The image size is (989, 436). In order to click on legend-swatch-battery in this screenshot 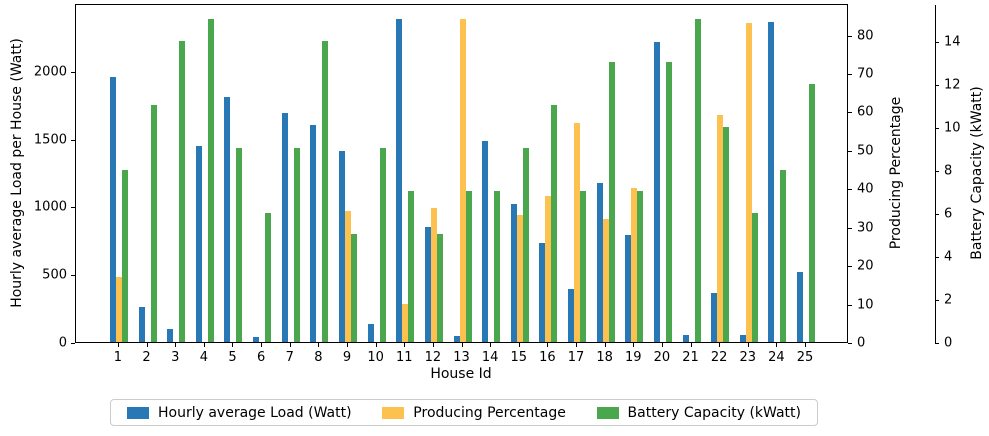, I will do `click(607, 412)`.